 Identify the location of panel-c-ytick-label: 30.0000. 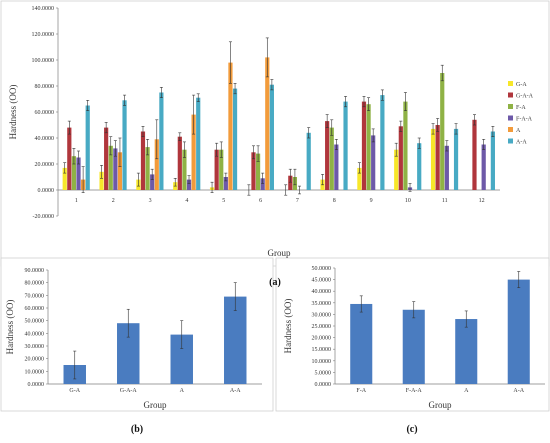
(322, 315).